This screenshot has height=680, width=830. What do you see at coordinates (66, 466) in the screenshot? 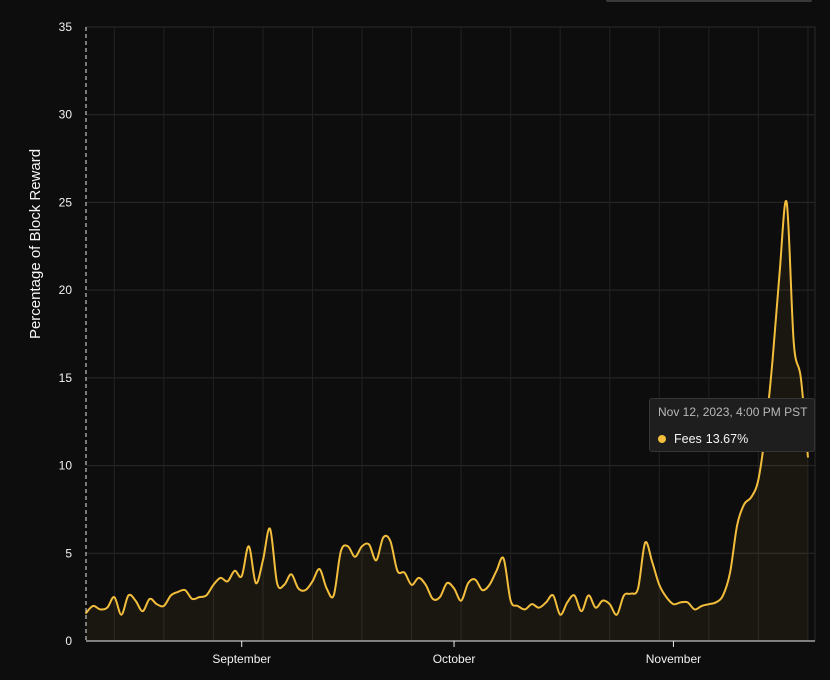
I see `y-tick-label: 10` at bounding box center [66, 466].